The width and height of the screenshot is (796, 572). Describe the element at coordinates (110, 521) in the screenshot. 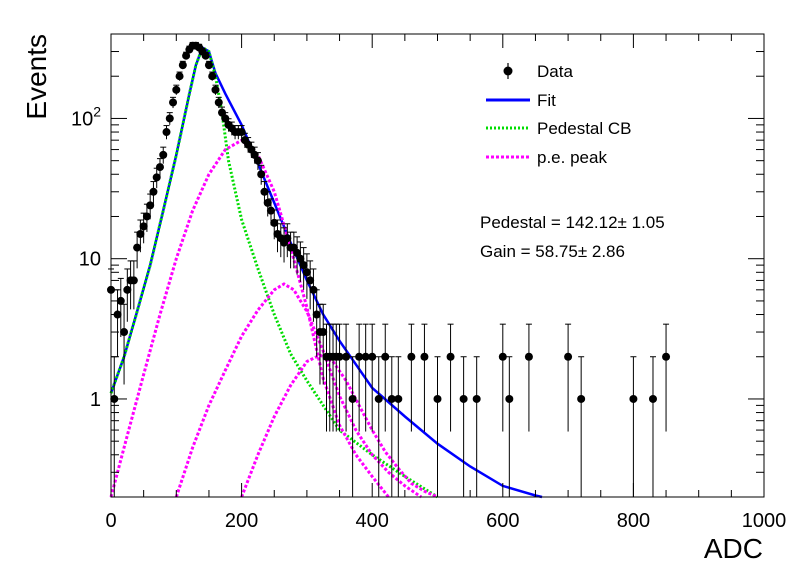

I see `x-tick-label: 0` at that location.